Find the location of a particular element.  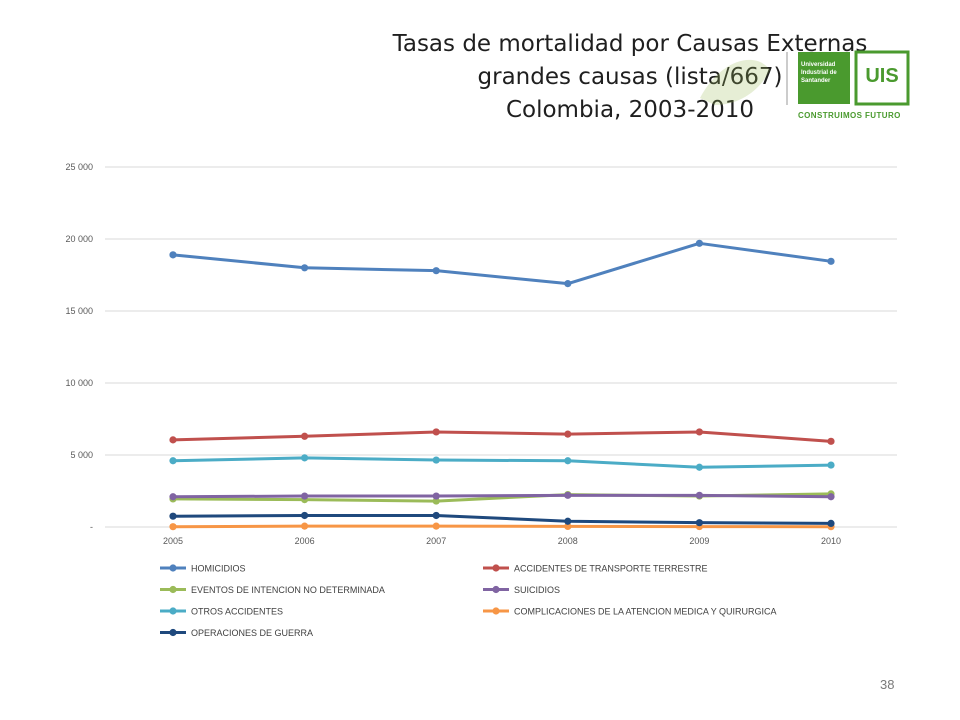

logo-monogram: UIS is located at coordinates (882, 76).